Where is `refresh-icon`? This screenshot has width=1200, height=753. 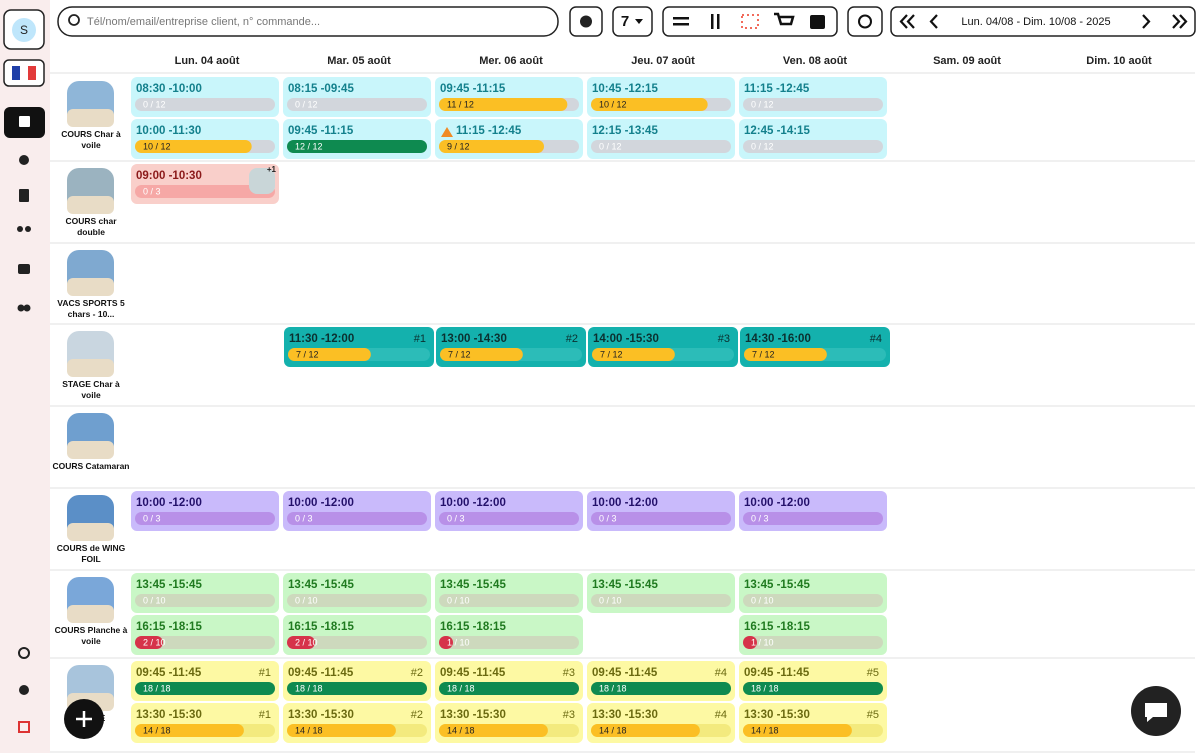 refresh-icon is located at coordinates (865, 21).